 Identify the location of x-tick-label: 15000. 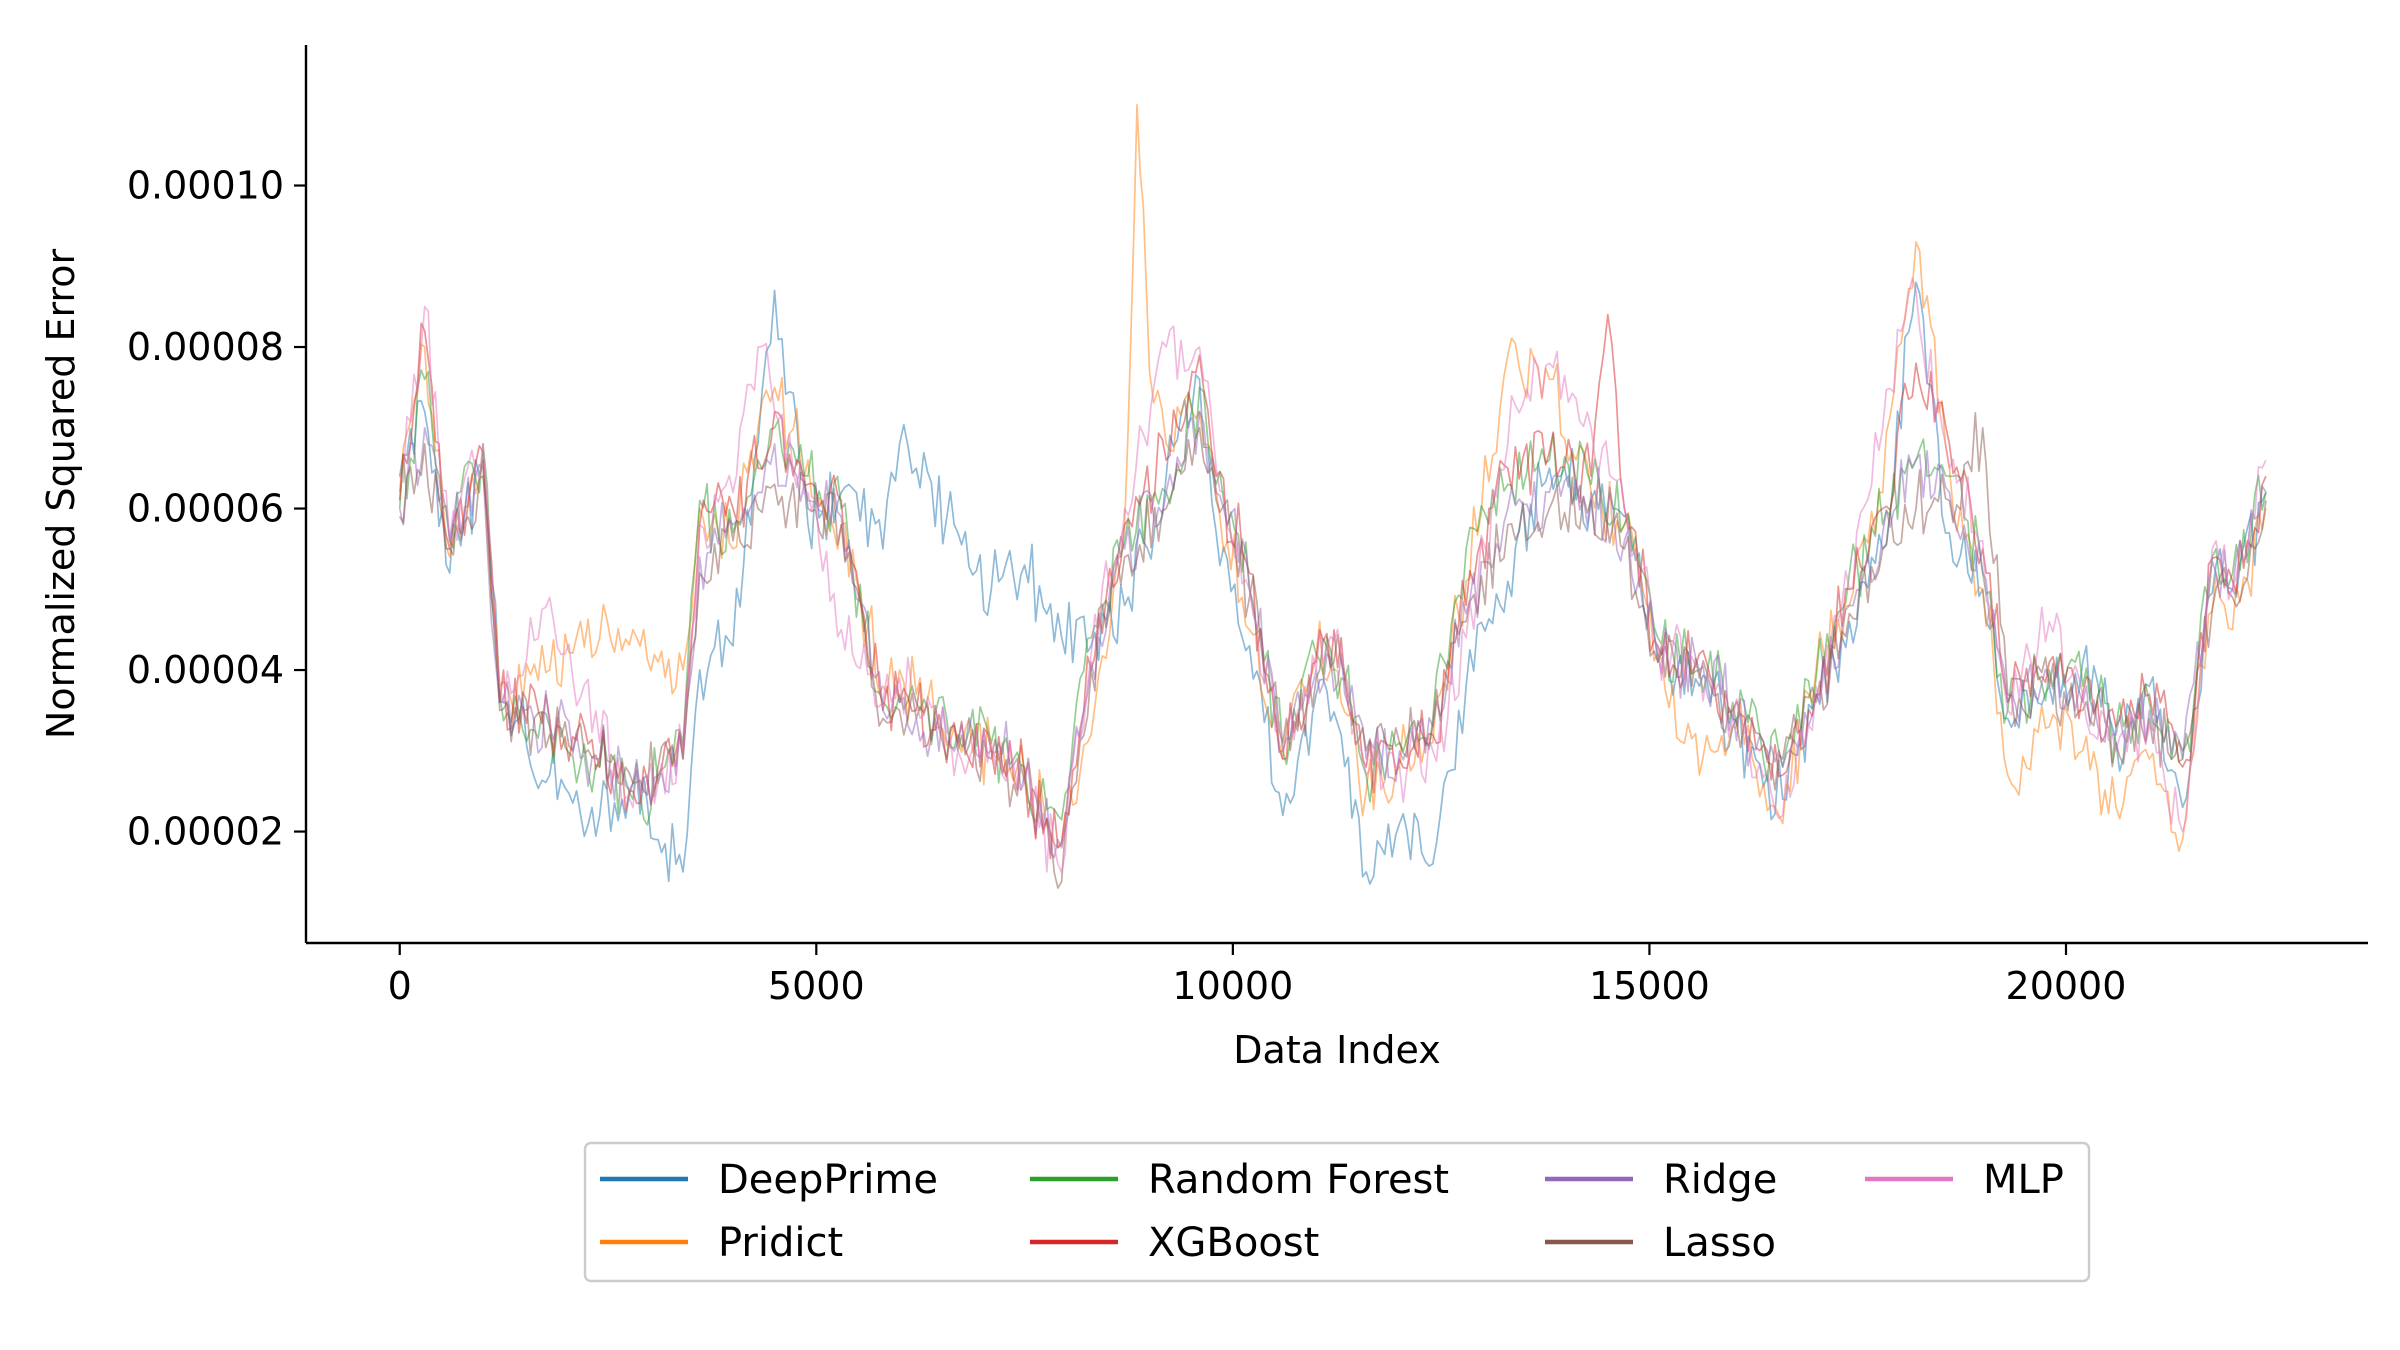
(1649, 986).